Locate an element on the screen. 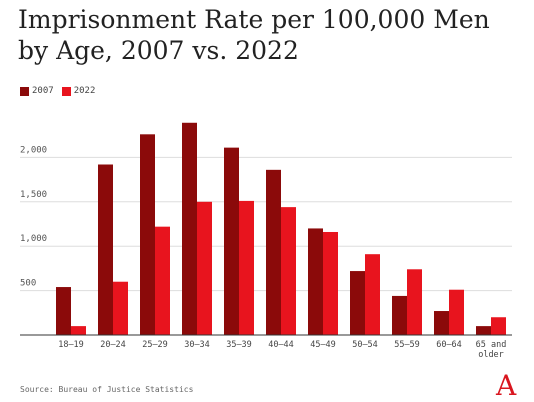 This screenshot has height=402, width=534. legend-label-2007: 2007 is located at coordinates (43, 91).